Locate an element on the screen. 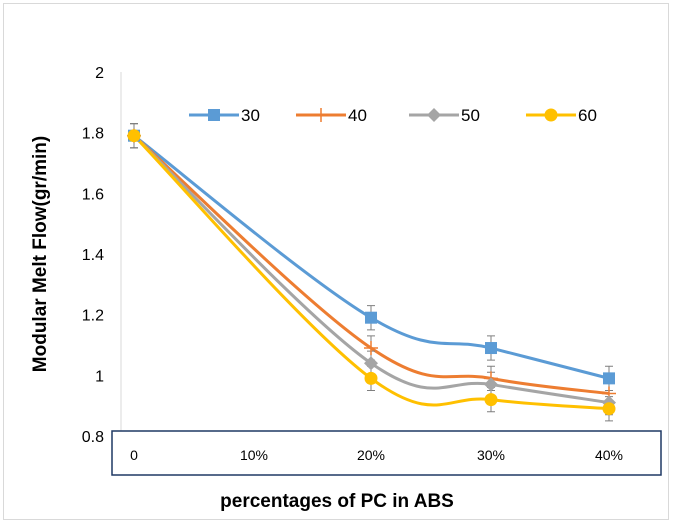  x-tick-label: 30% is located at coordinates (491, 455).